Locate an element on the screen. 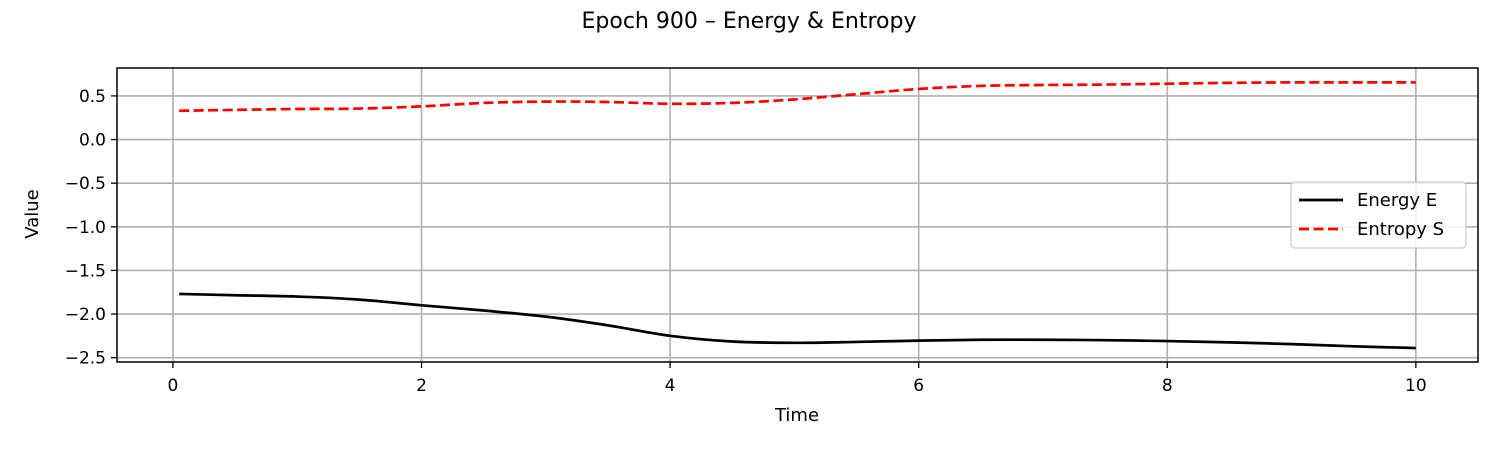 The height and width of the screenshot is (450, 1500). y-tick-label: 0.0 is located at coordinates (92, 141).